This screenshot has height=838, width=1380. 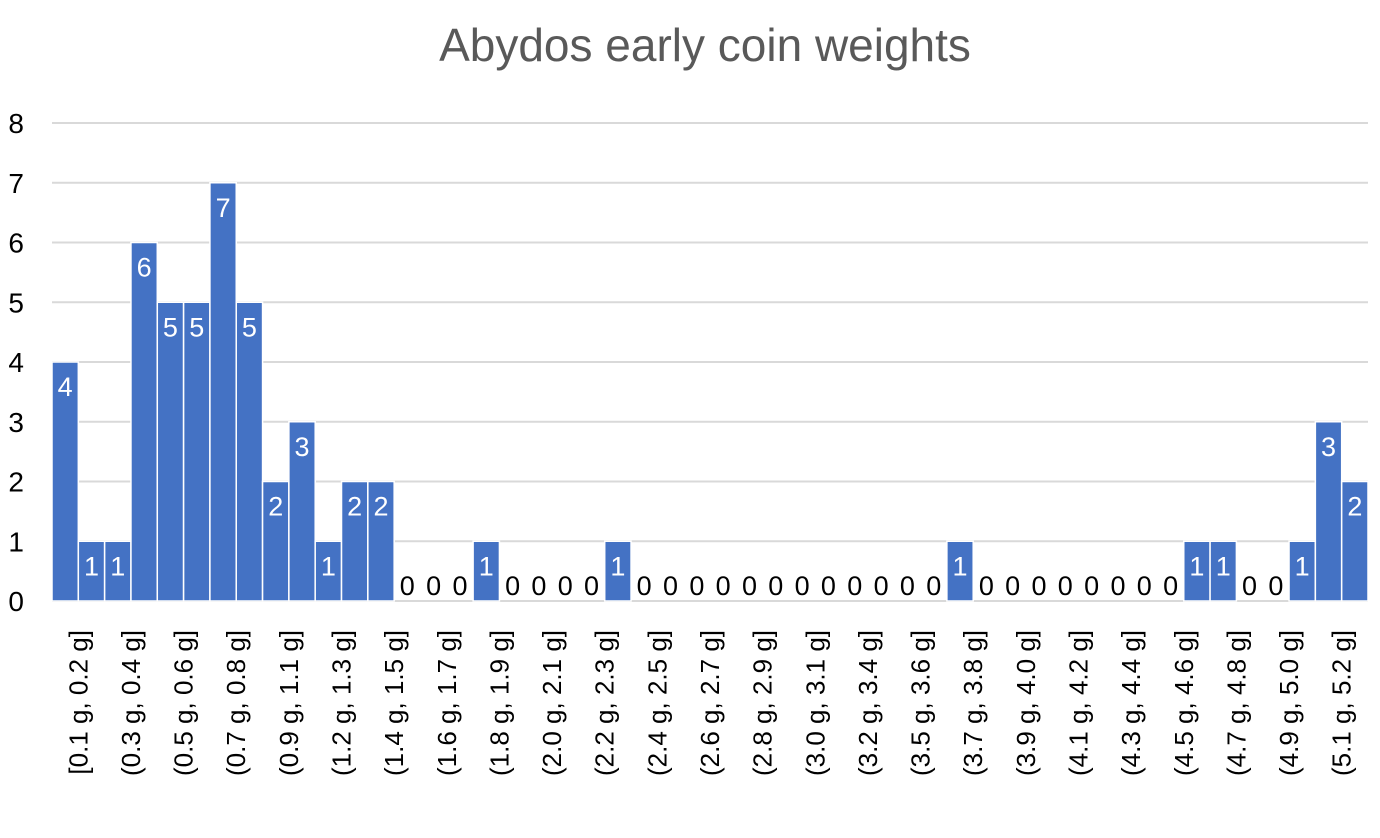 I want to click on data-label: 4, so click(x=65, y=387).